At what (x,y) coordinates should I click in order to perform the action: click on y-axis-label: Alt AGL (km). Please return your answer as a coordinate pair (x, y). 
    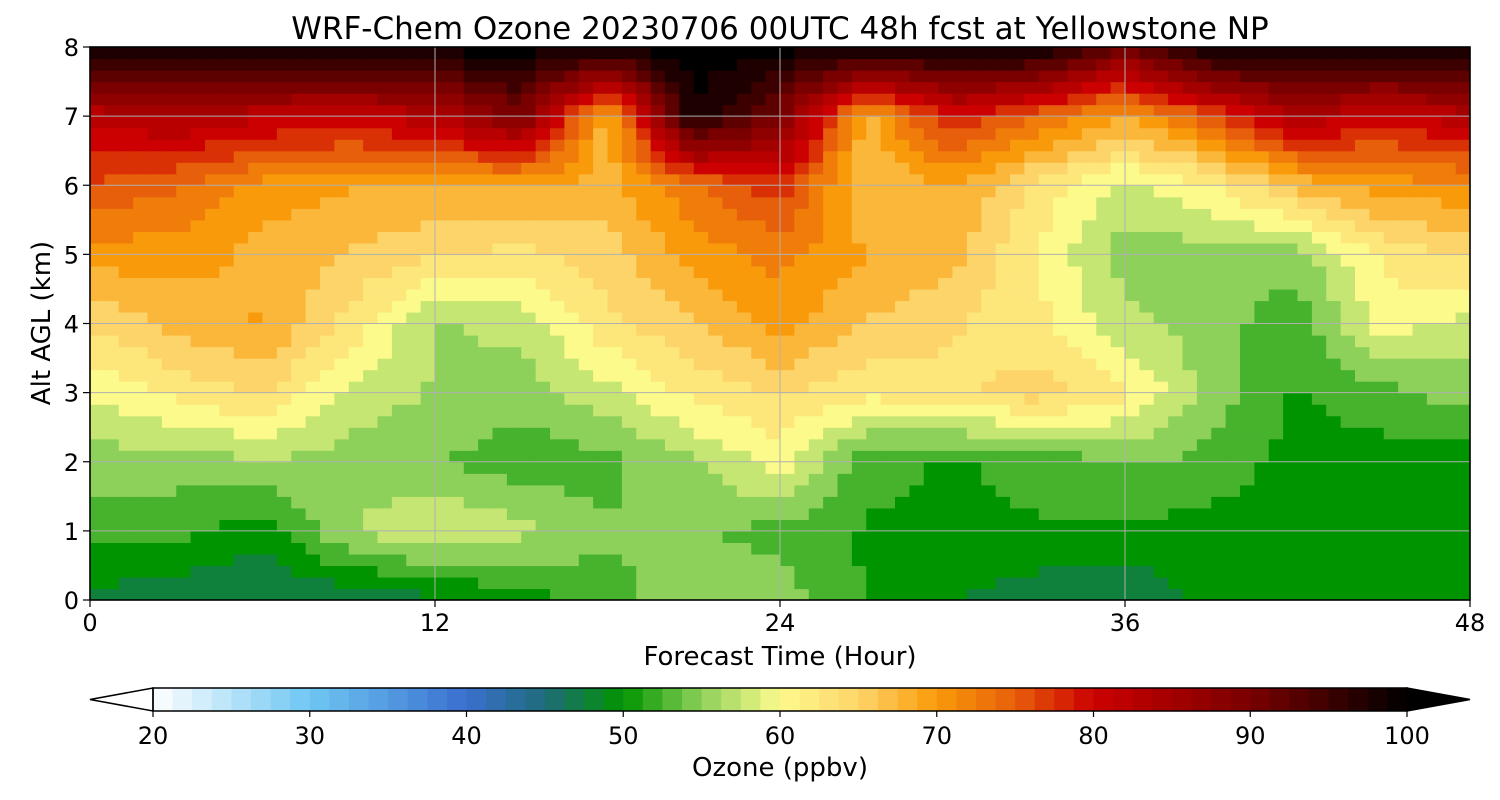
    Looking at the image, I should click on (42, 323).